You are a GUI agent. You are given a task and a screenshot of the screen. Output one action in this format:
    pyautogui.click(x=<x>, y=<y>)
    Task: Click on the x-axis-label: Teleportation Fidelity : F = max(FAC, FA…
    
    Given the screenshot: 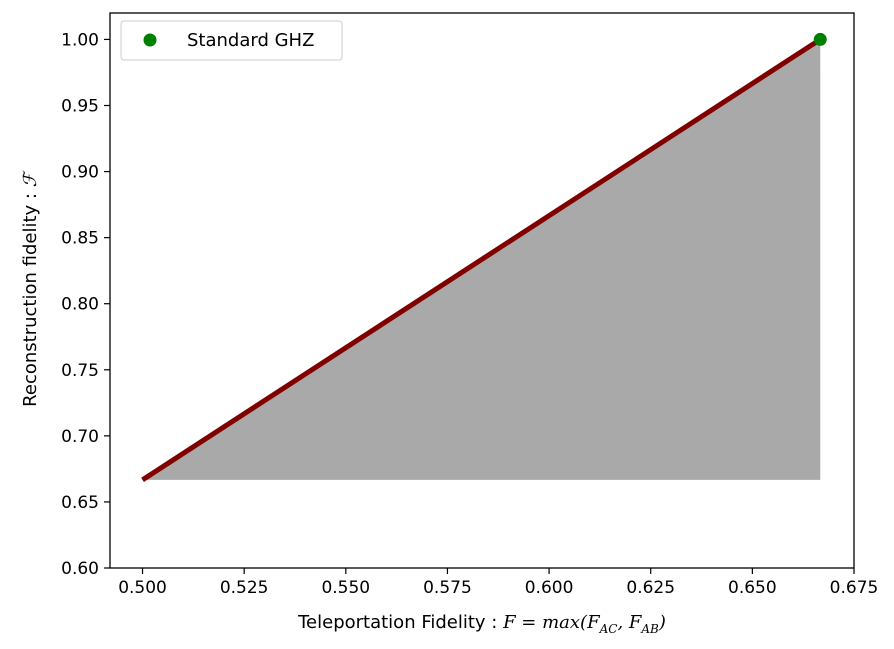 What is the action you would take?
    pyautogui.click(x=481, y=624)
    